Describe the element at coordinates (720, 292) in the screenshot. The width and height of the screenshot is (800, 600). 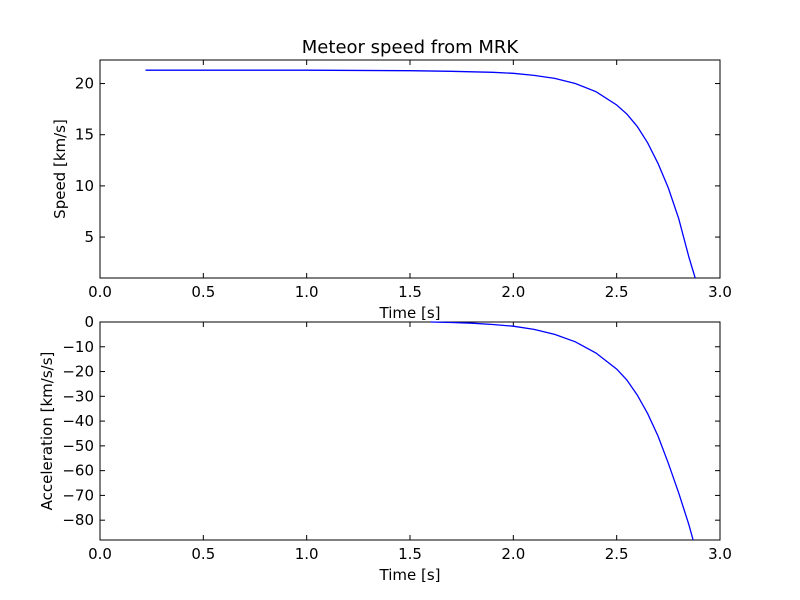
I see `speed-x-tick-label: 3.0` at that location.